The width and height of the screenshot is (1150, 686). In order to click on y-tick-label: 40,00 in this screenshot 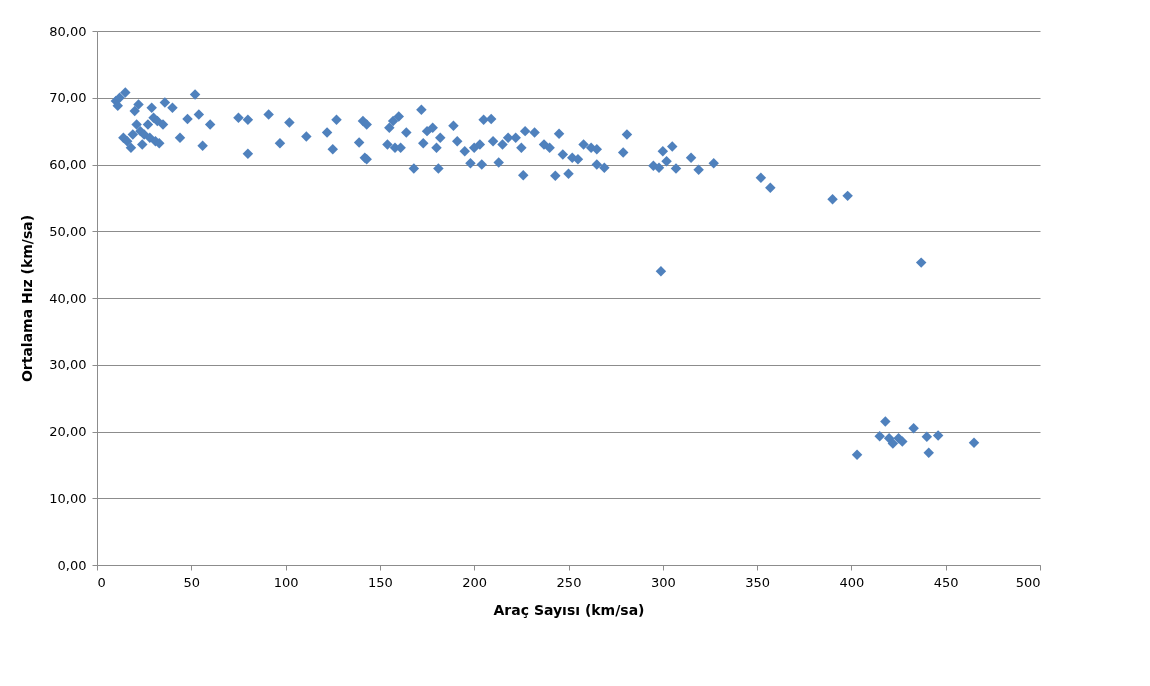, I will do `click(68, 298)`.